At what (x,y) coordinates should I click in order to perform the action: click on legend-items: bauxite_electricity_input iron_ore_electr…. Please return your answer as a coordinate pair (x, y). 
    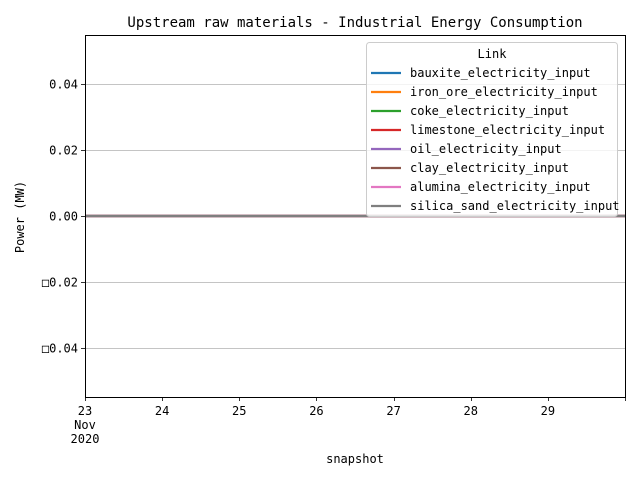
    Looking at the image, I should click on (495, 139).